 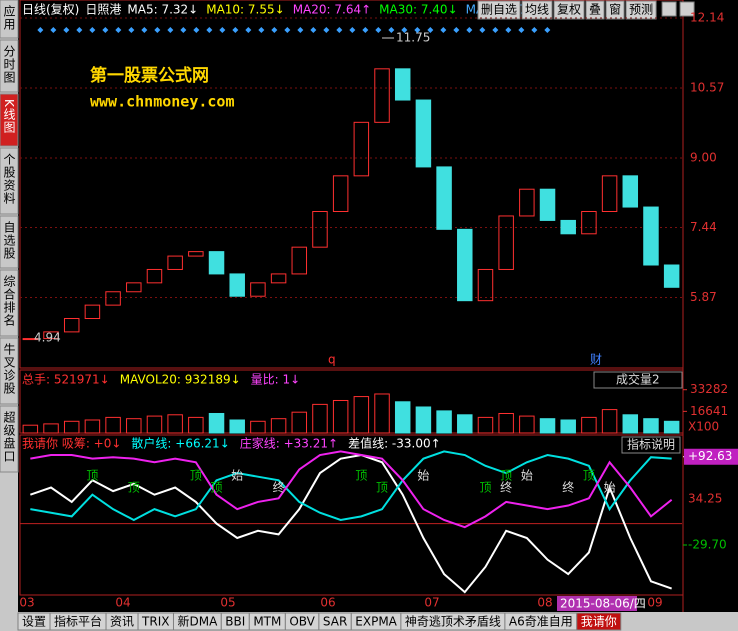 I want to click on side-tab-label: 应用, so click(x=9, y=17).